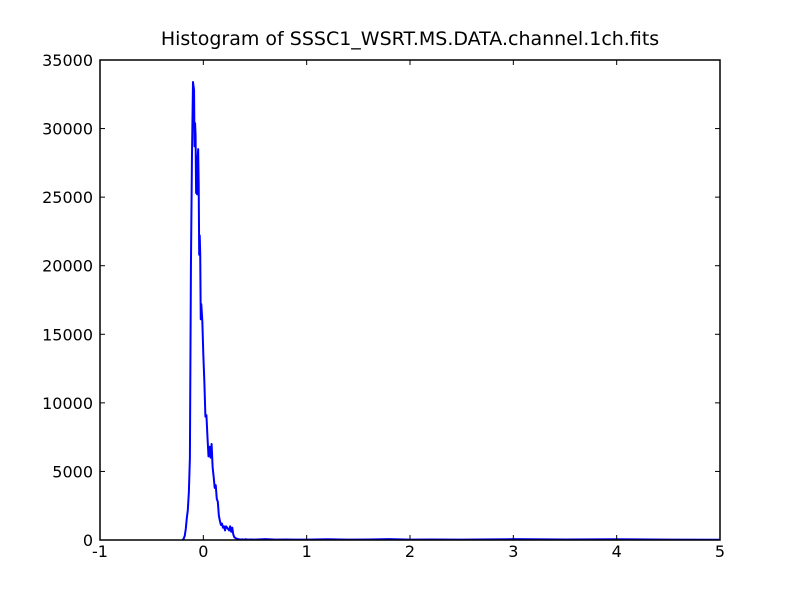 The height and width of the screenshot is (605, 800). Describe the element at coordinates (67, 266) in the screenshot. I see `y-tick-label: 20000` at that location.